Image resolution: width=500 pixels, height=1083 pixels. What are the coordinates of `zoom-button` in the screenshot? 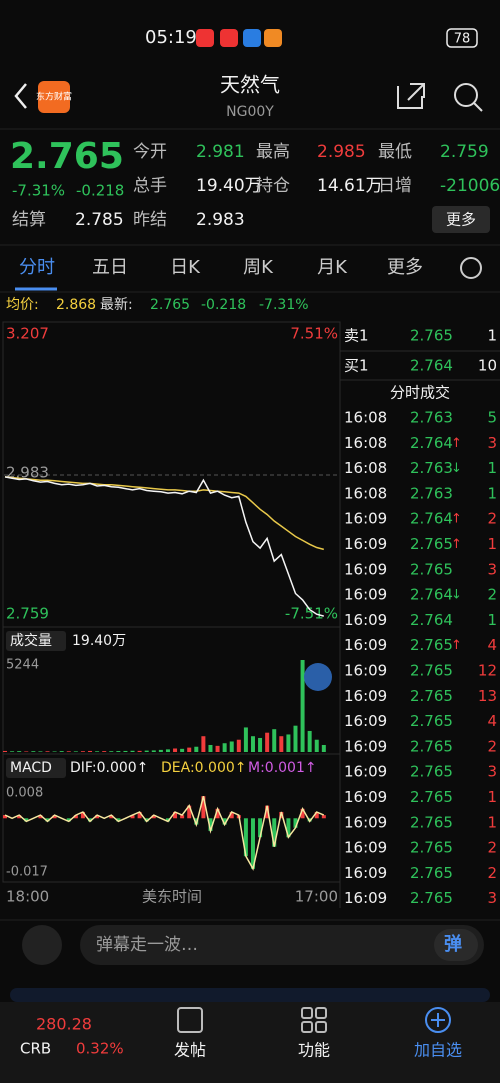 It's located at (318, 677).